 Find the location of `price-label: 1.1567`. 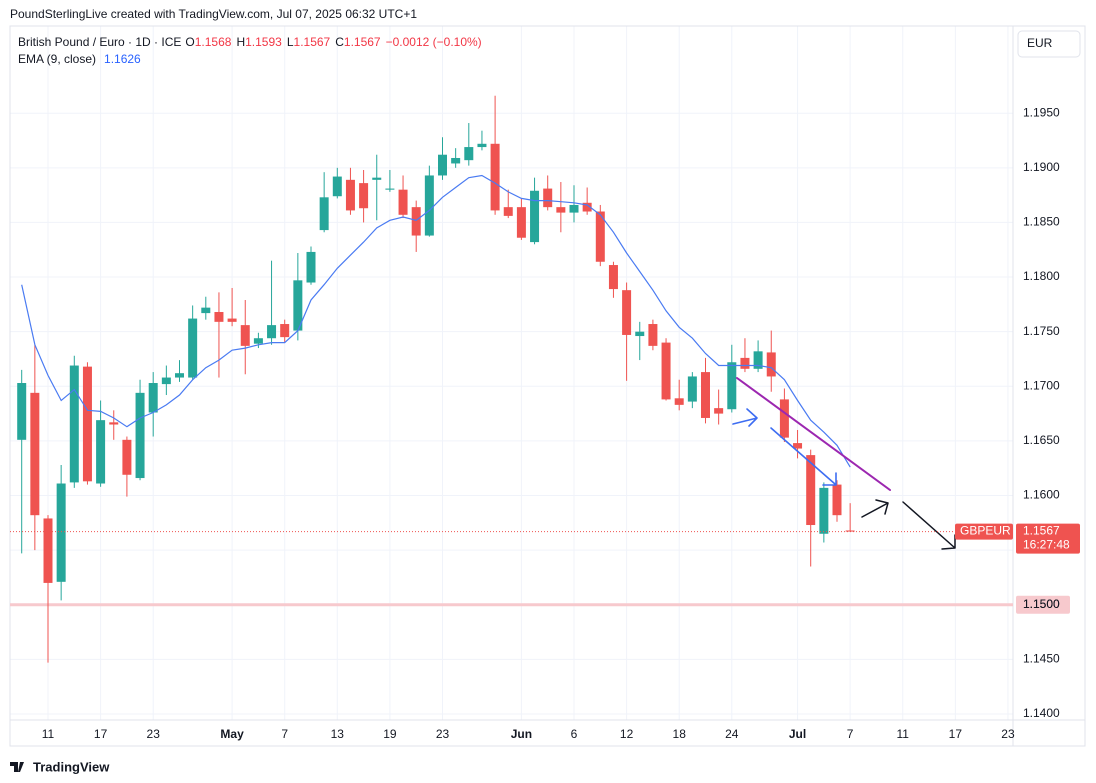

price-label: 1.1567 is located at coordinates (1041, 531).